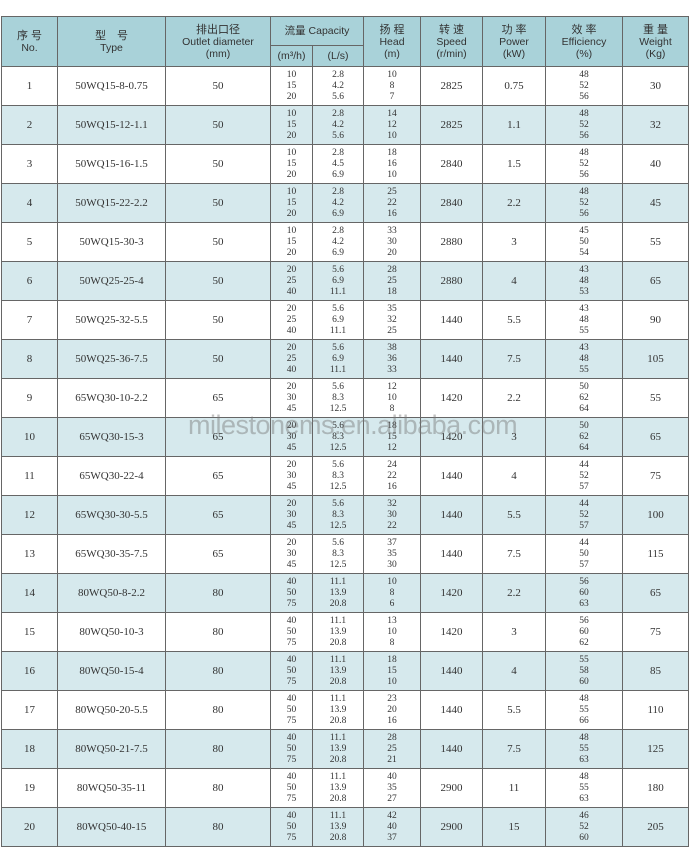 The width and height of the screenshot is (691, 848). I want to click on cell-head: 42 40 37, so click(392, 827).